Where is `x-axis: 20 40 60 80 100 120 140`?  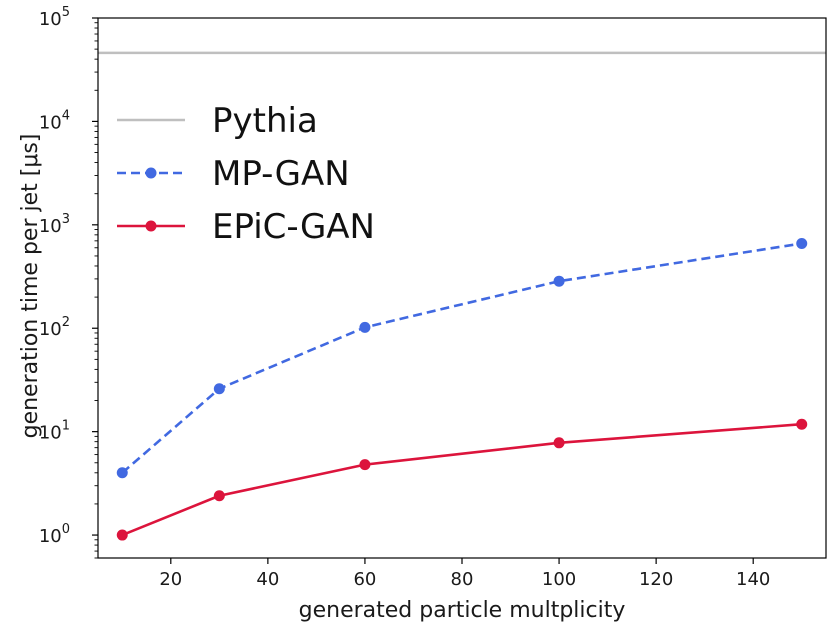
x-axis: 20 40 60 80 100 120 140 is located at coordinates (464, 574).